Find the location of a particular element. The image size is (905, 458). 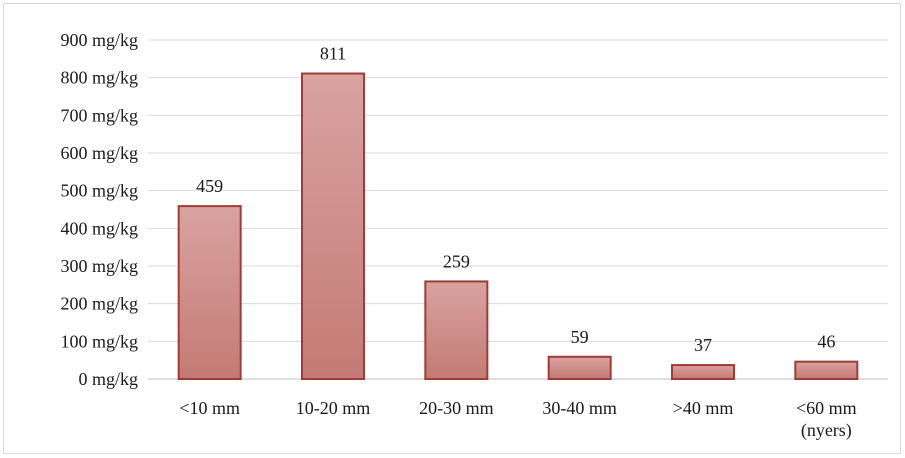

x-tick-label: <10 mm is located at coordinates (209, 408).